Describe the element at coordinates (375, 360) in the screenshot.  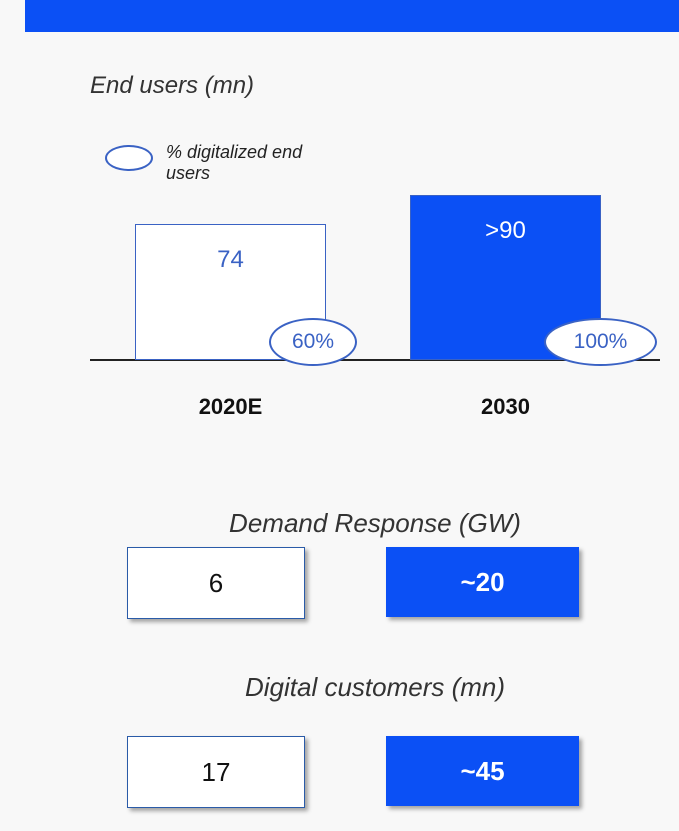
I see `baseline` at that location.